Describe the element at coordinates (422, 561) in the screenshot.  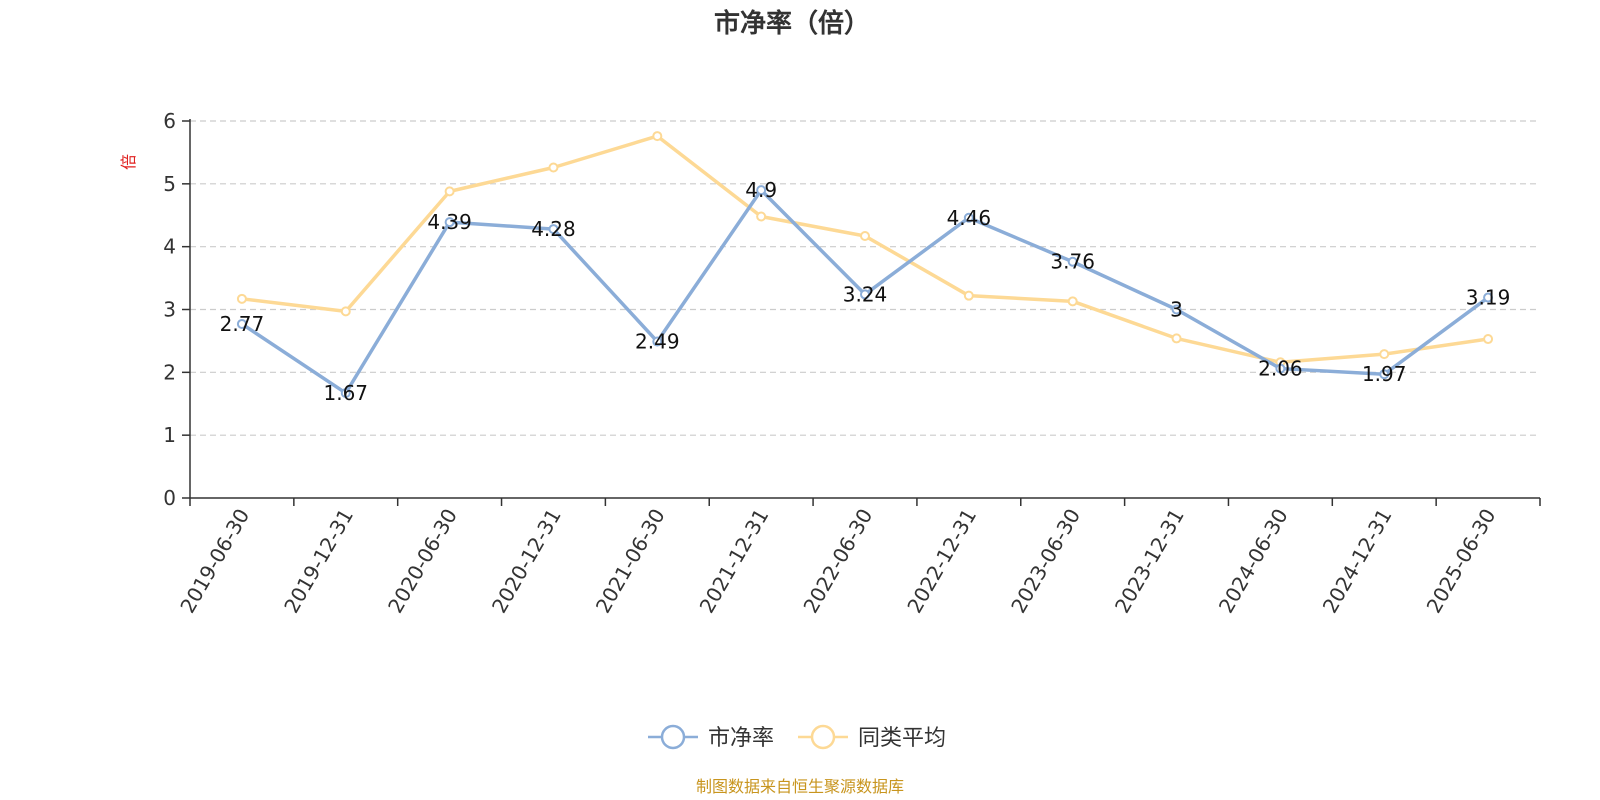
I see `x-tick-label: 2020-06-30` at that location.